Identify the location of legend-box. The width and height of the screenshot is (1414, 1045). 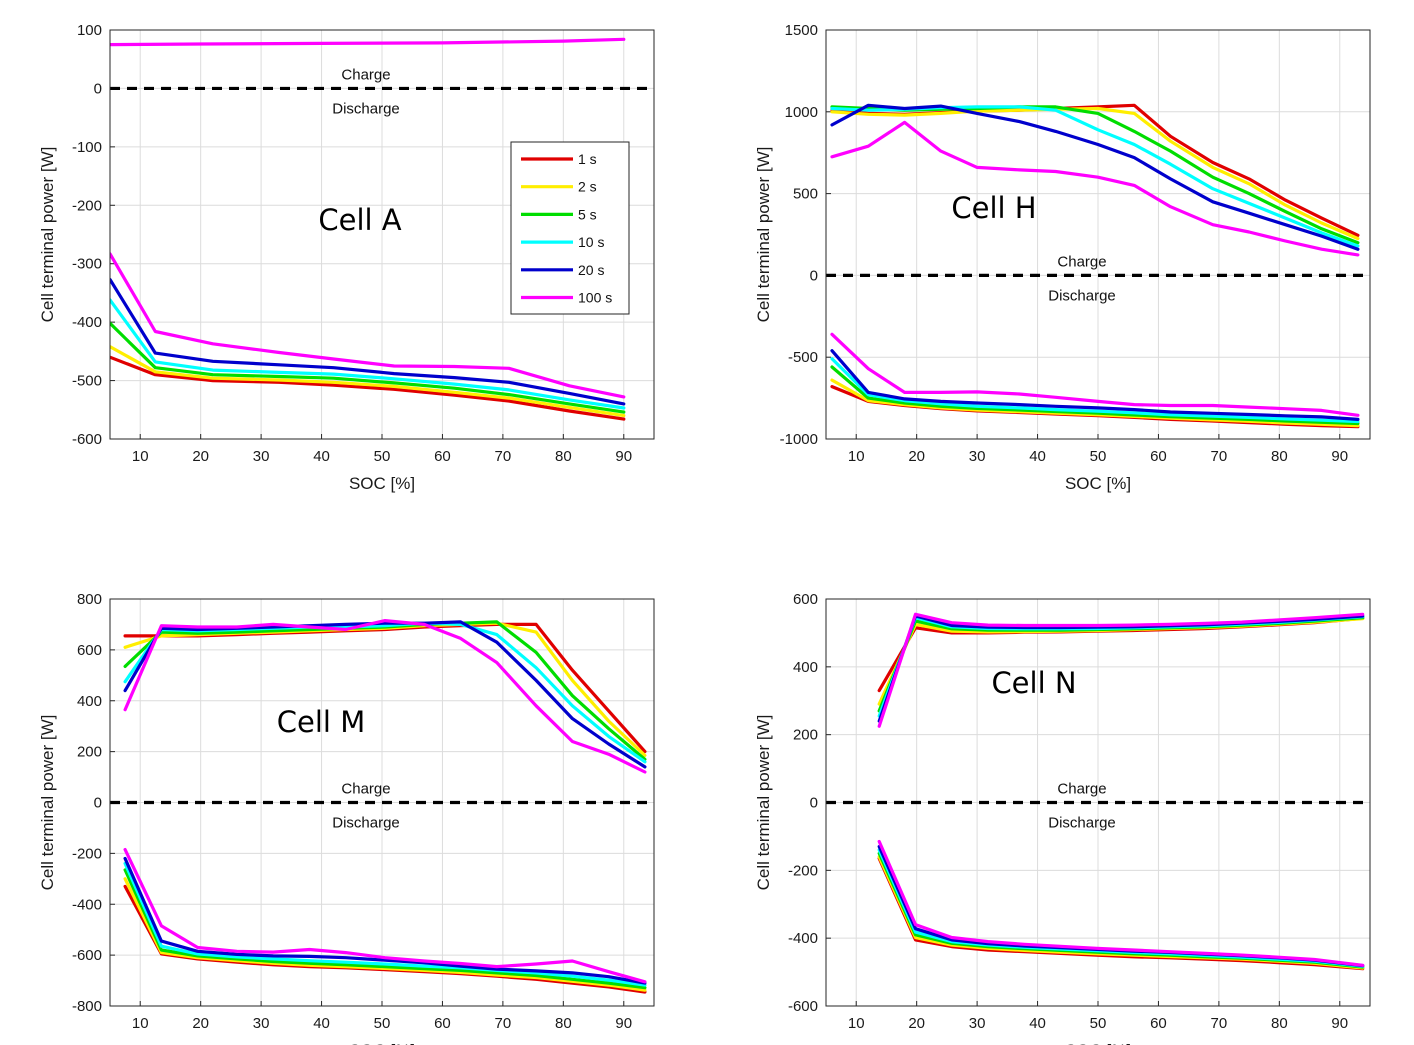
(570, 228).